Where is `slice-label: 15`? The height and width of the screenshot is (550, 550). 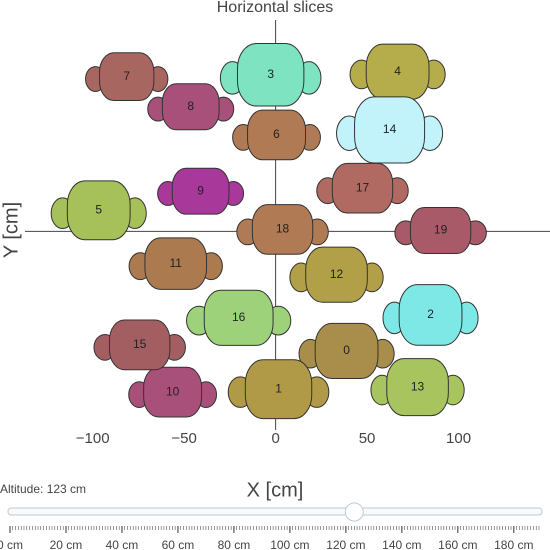
slice-label: 15 is located at coordinates (140, 344).